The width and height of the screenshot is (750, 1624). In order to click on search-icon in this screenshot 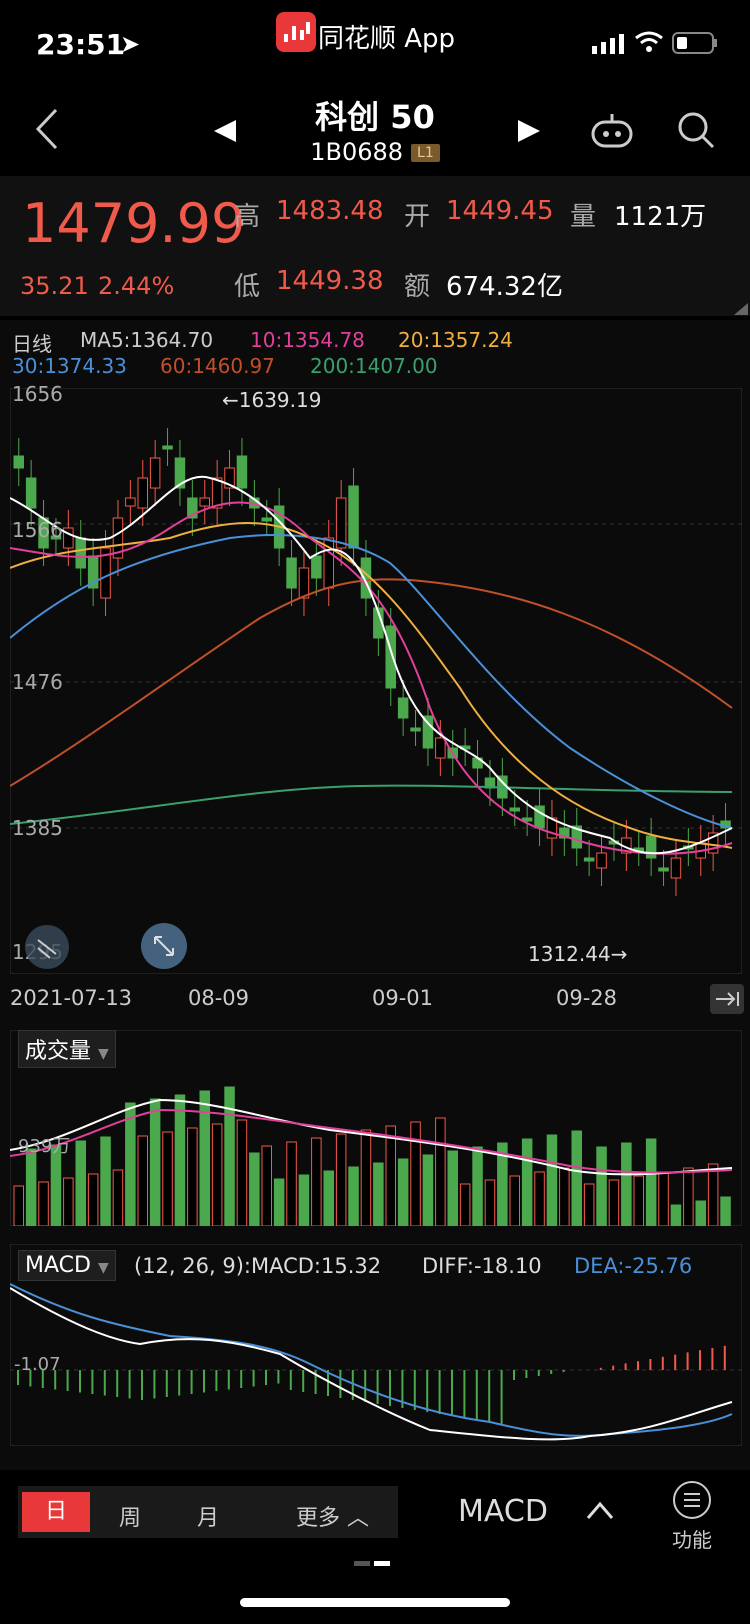, I will do `click(696, 132)`.